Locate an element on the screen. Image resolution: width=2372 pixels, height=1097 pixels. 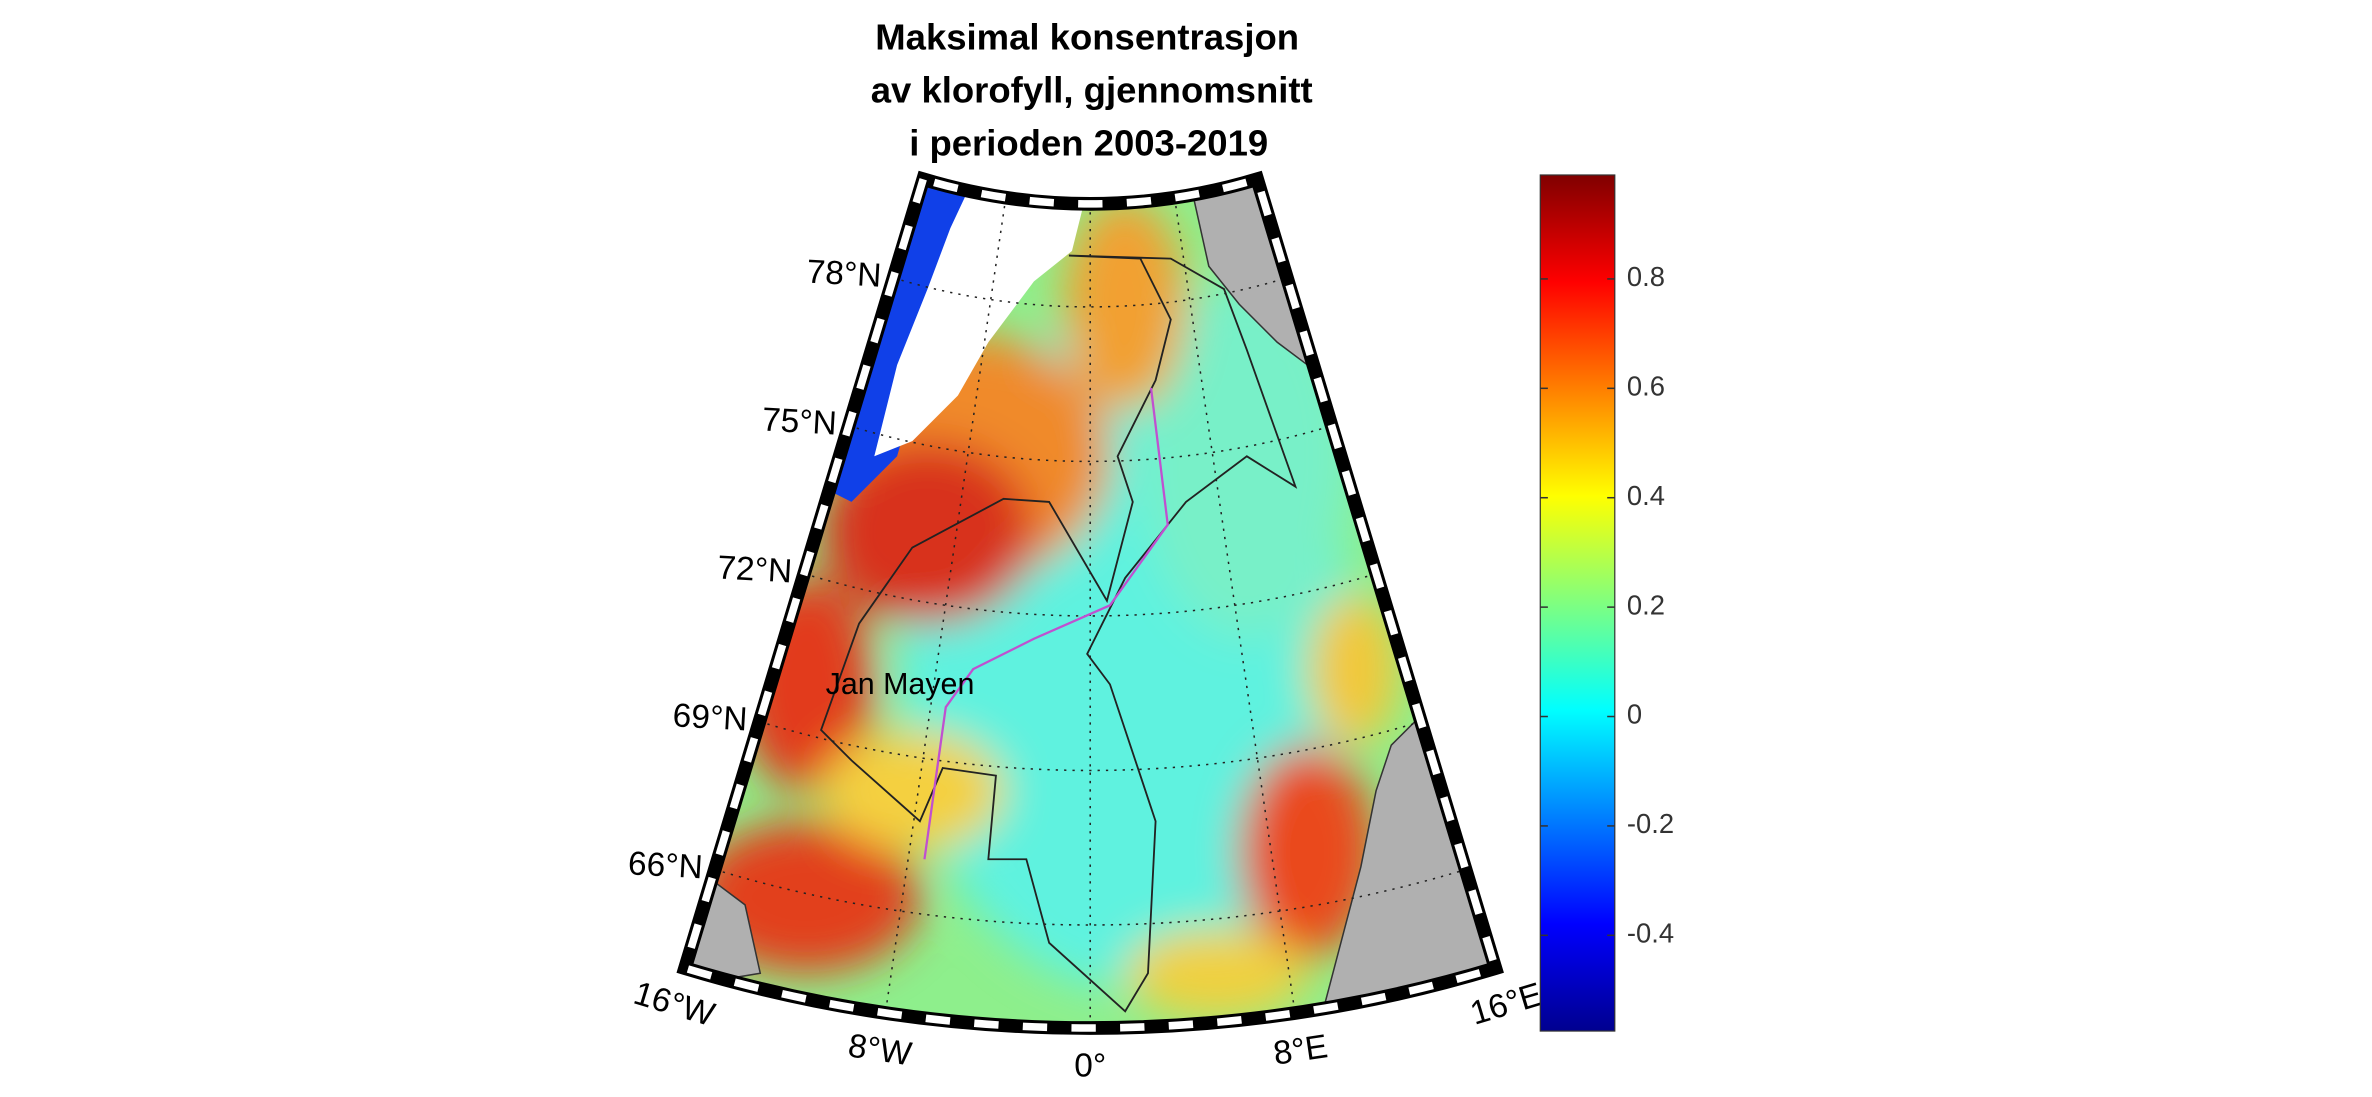
lat-label: 69°N is located at coordinates (710, 717).